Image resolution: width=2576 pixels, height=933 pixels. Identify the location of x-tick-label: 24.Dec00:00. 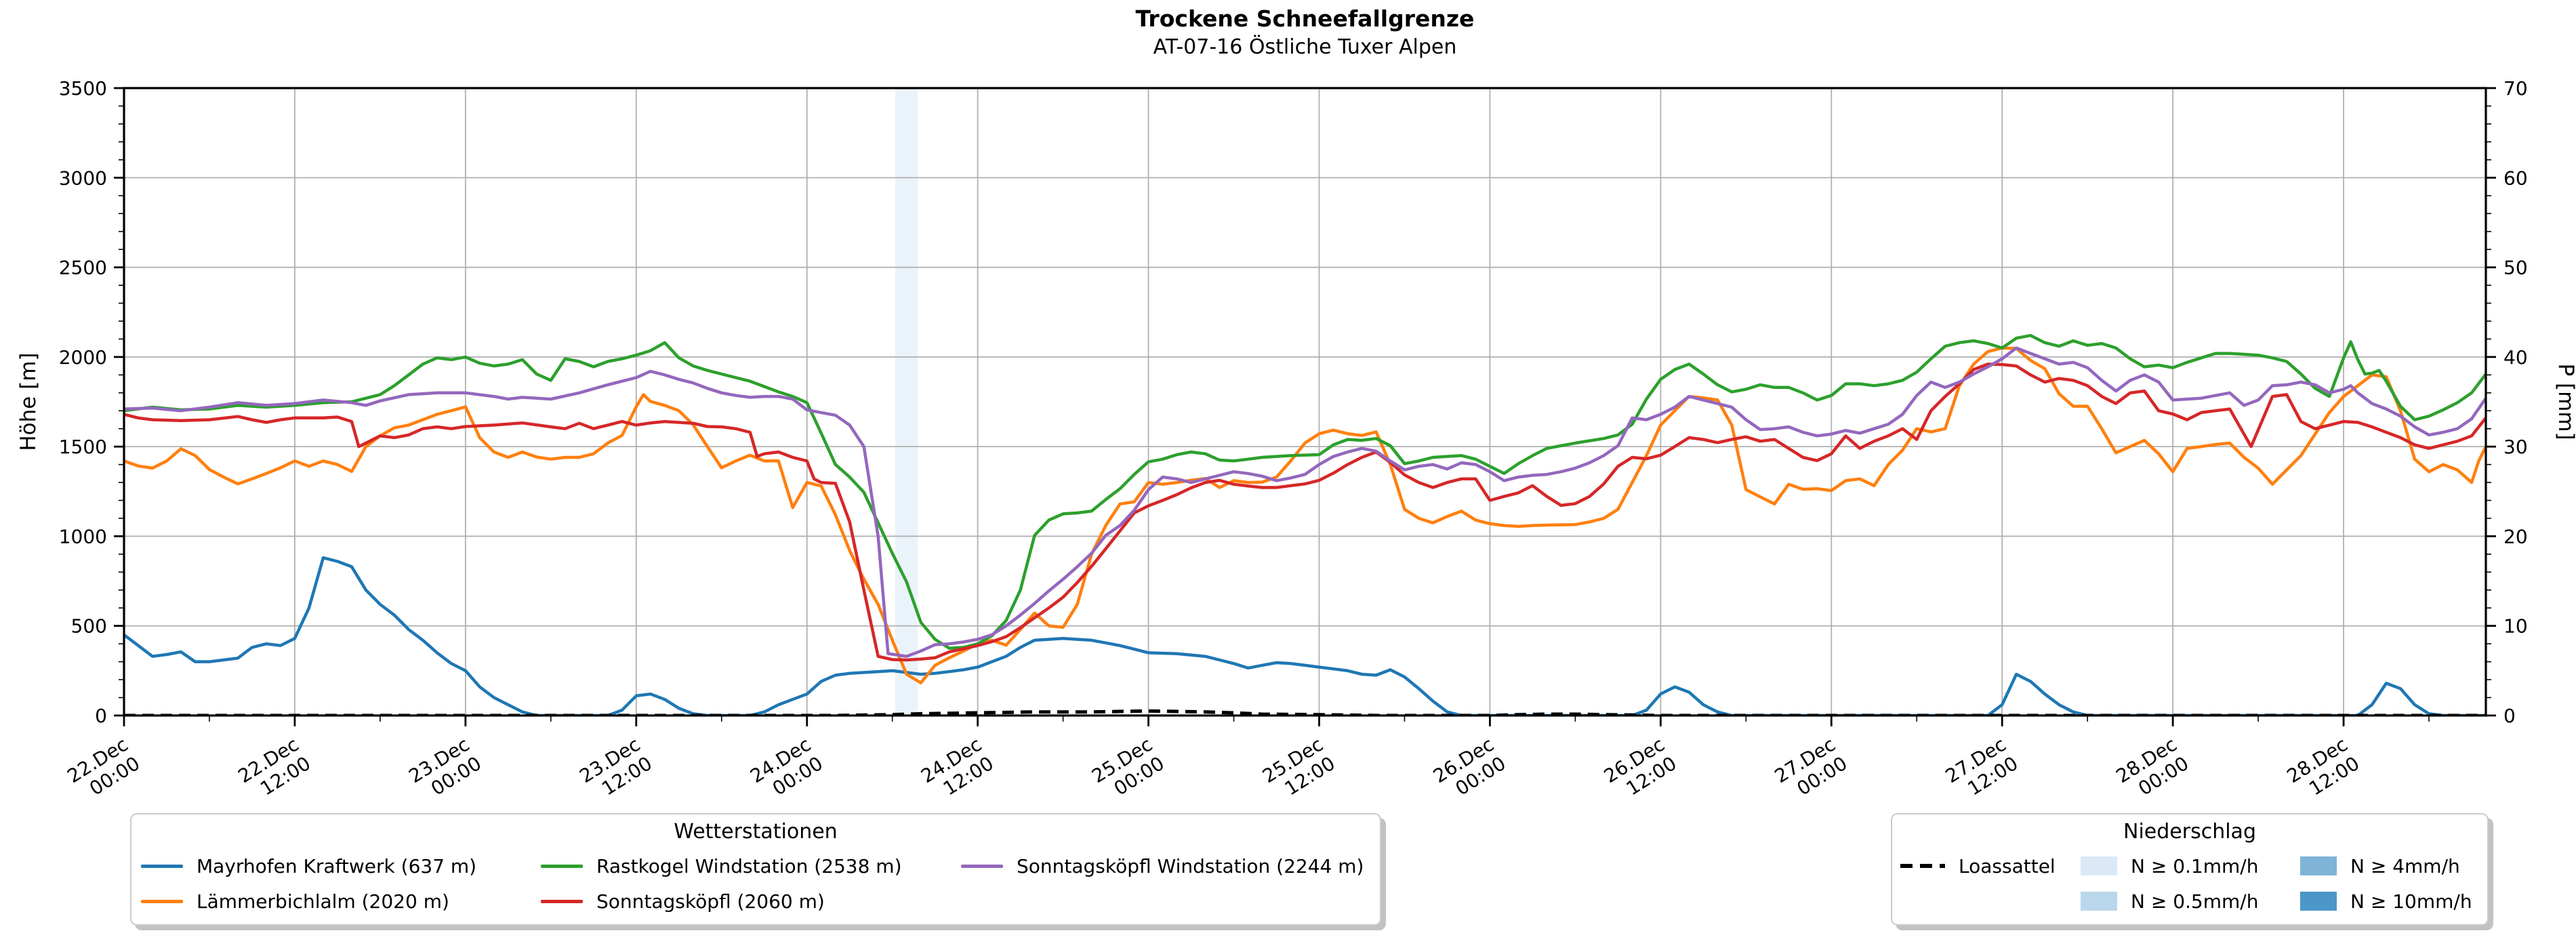
(787, 769).